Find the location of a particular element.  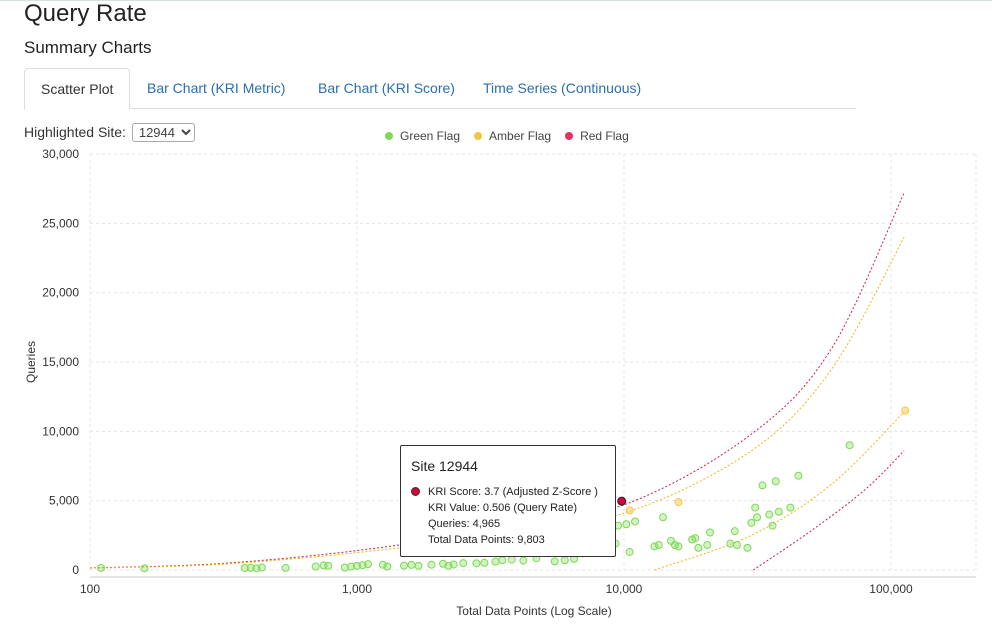

tooltip-kri-value: KRI Value: 0.506 (Query Rate) is located at coordinates (502, 508).